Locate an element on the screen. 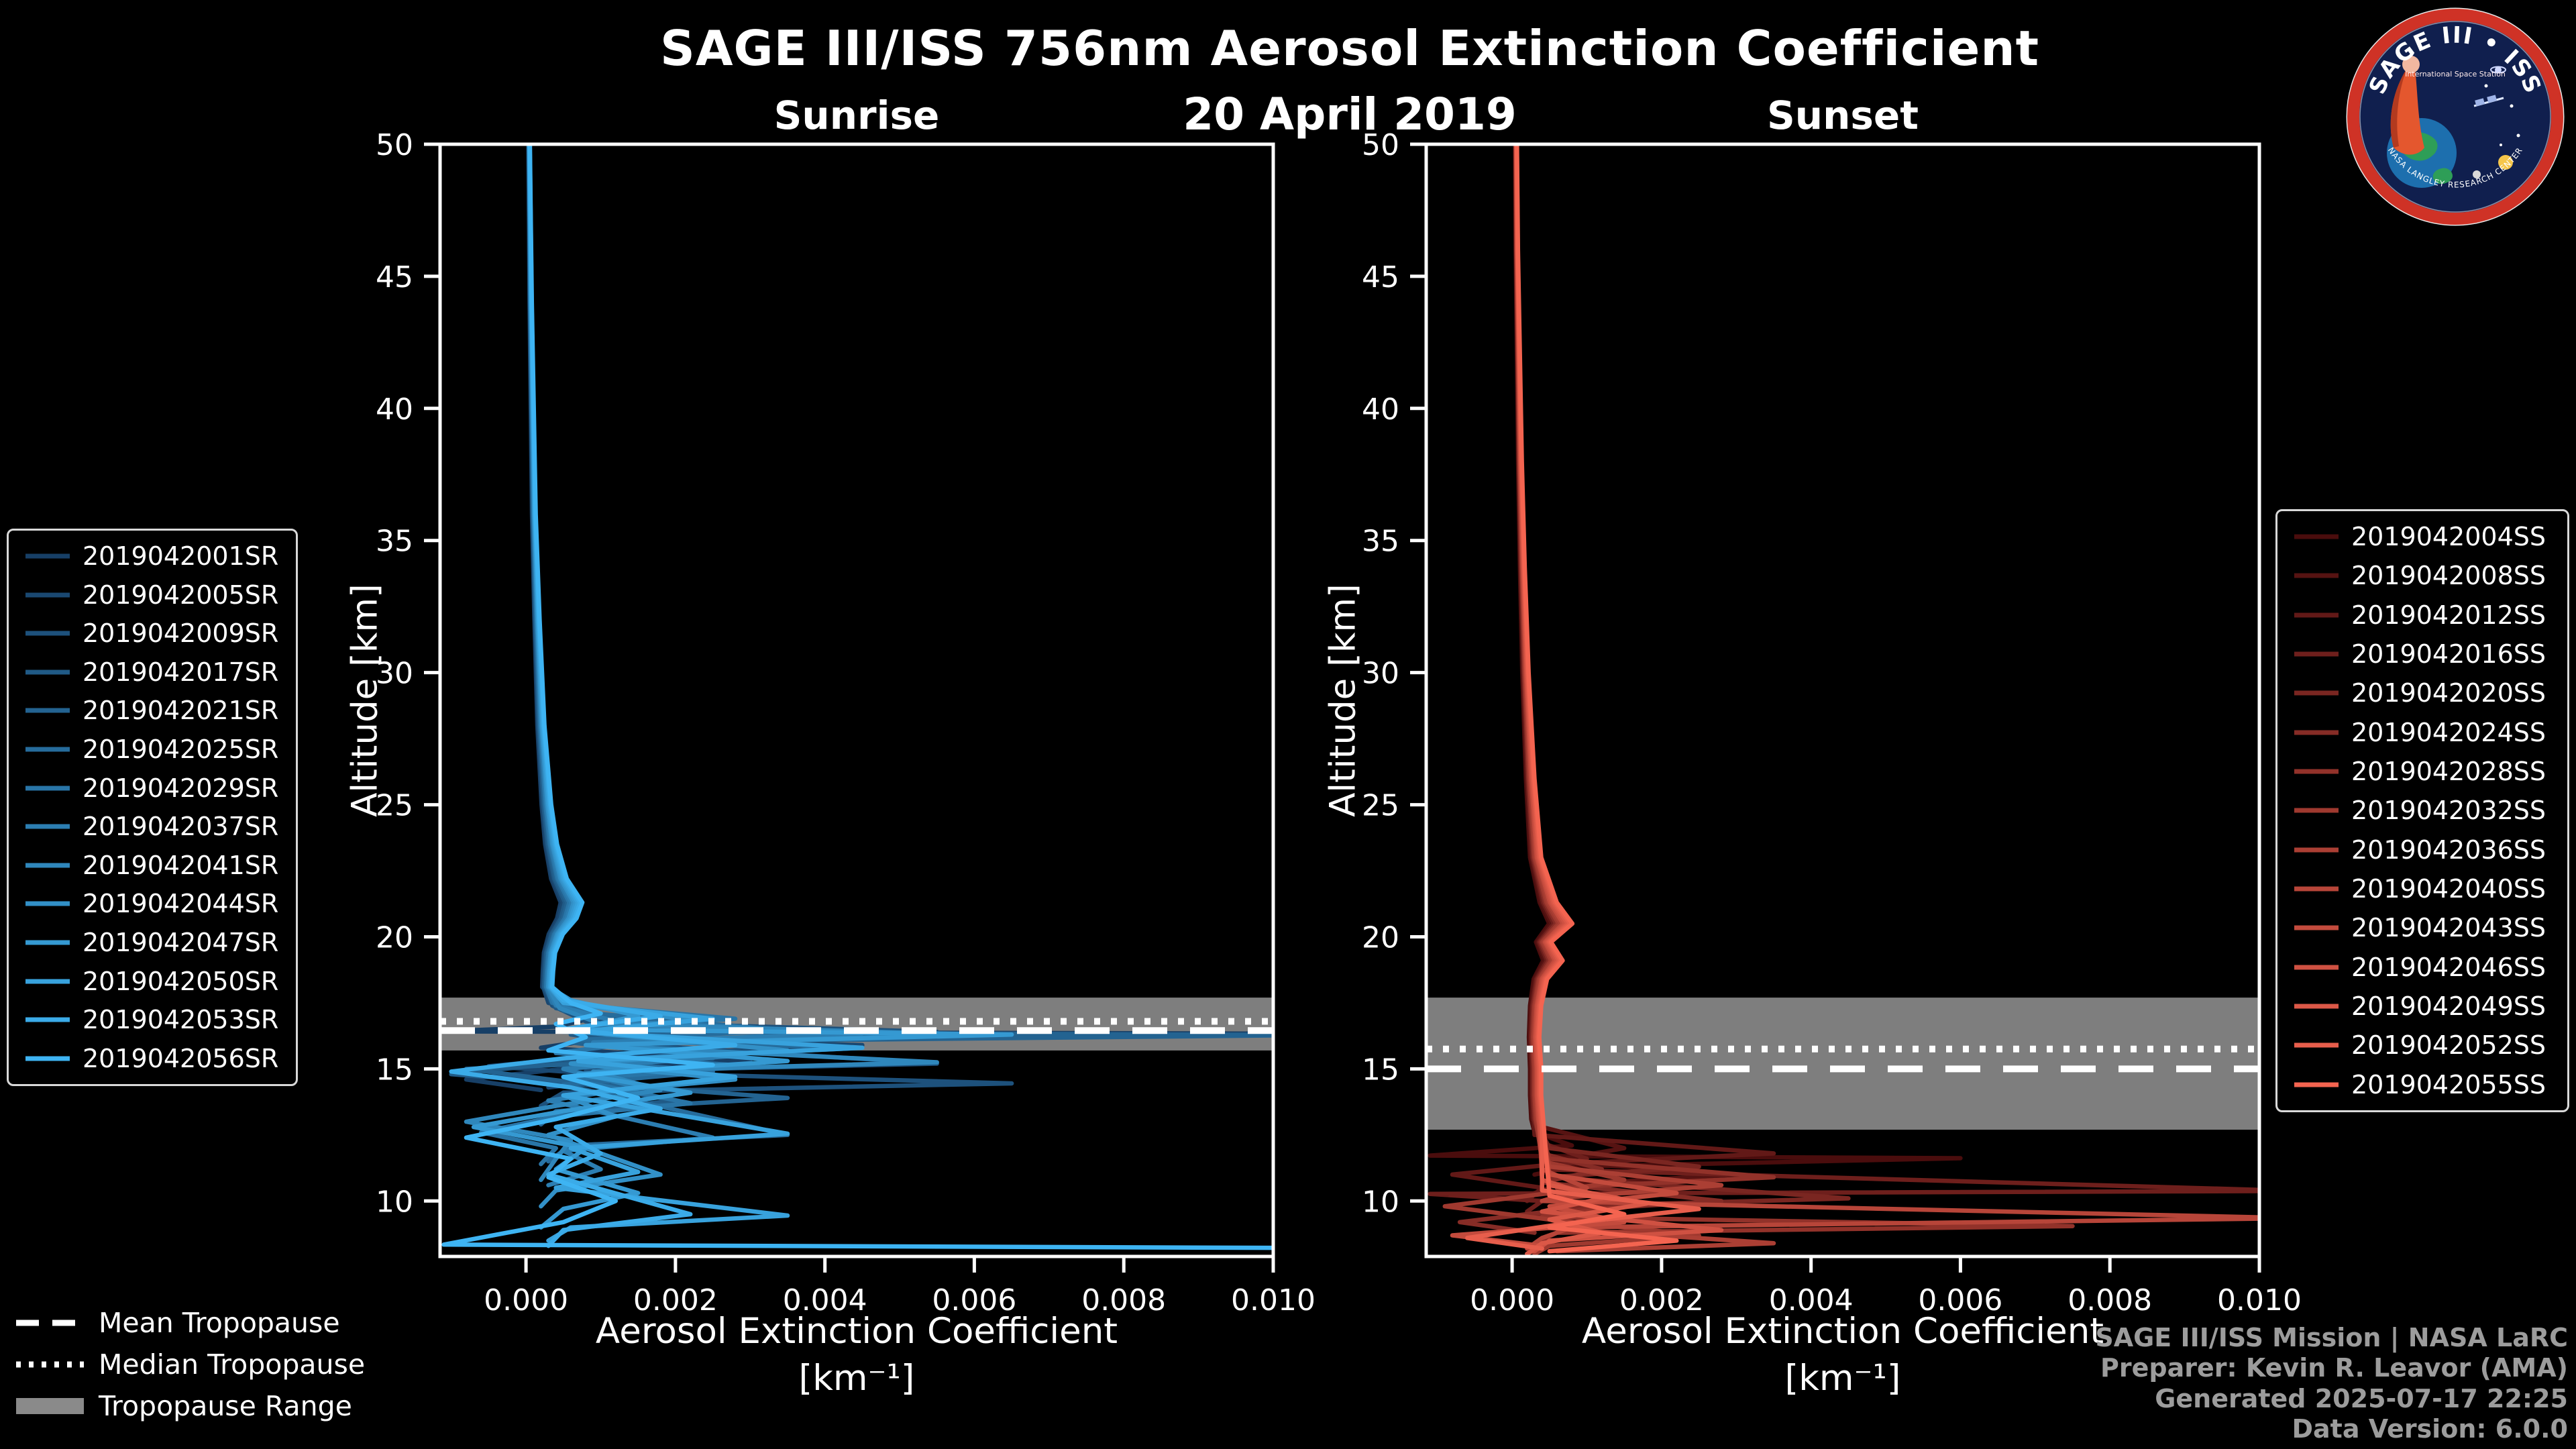 This screenshot has width=2576, height=1449. legend-item: 2019042005SR is located at coordinates (152, 595).